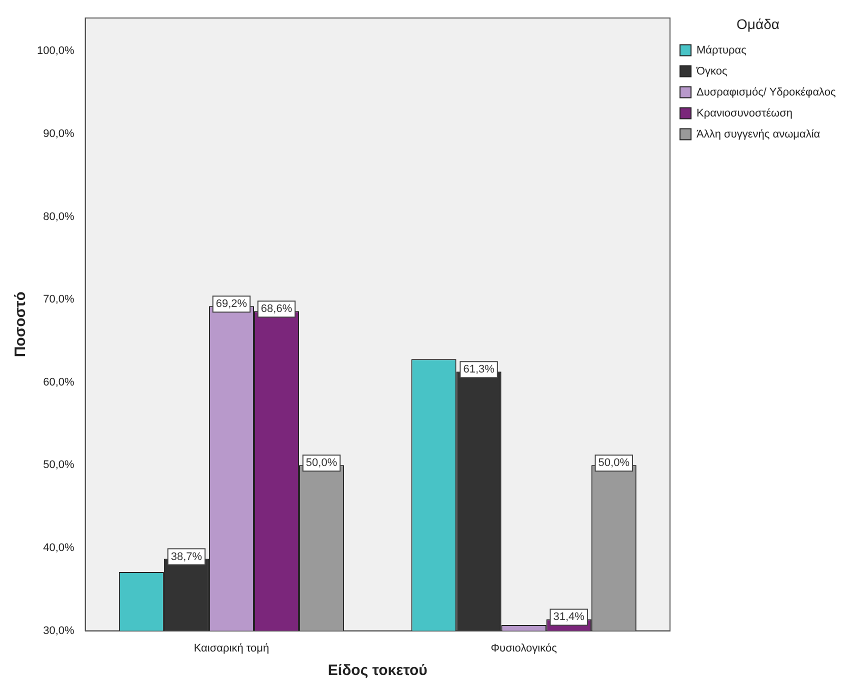 This screenshot has width=860, height=692. I want to click on legend-label: Κρανιοσυνοστέωση, so click(744, 113).